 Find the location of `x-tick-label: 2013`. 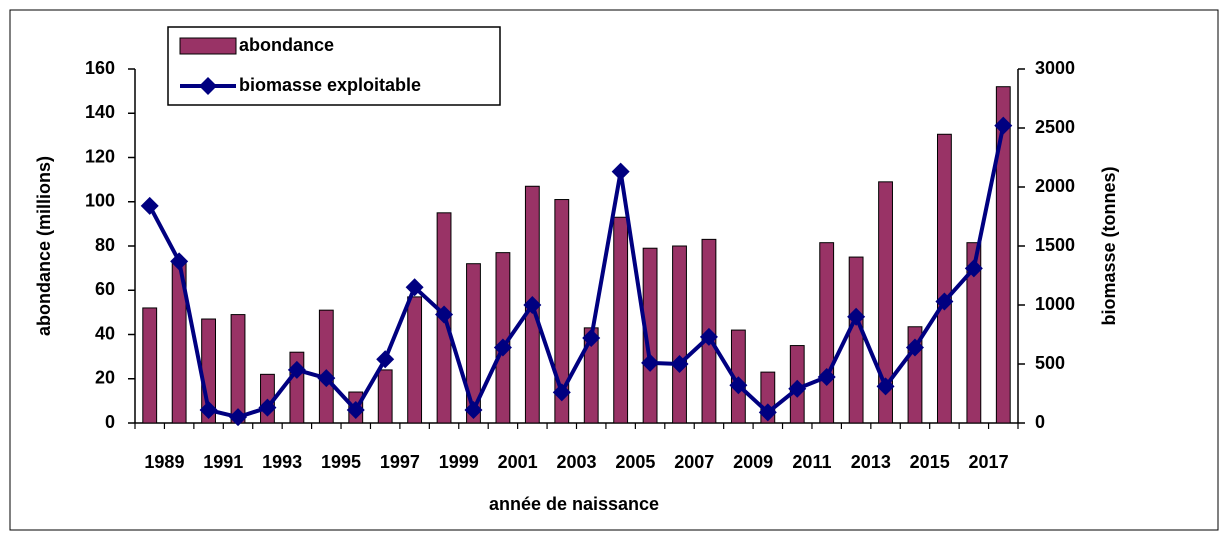

x-tick-label: 2013 is located at coordinates (871, 462).